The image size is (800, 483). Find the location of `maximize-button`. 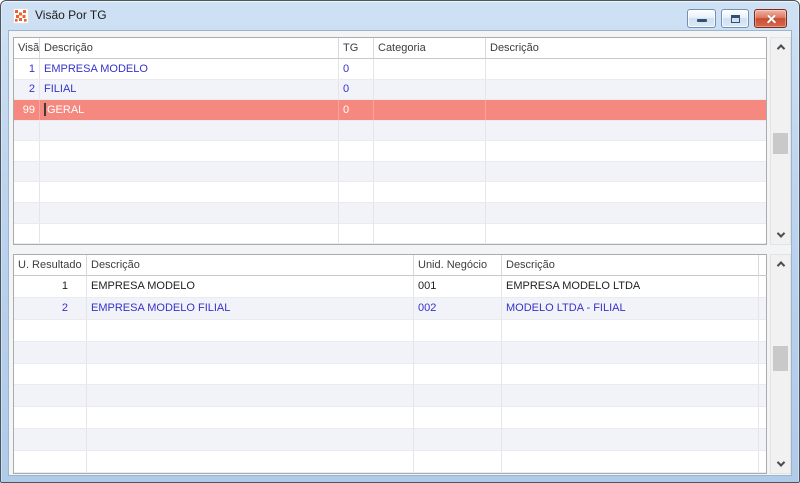

maximize-button is located at coordinates (735, 18).